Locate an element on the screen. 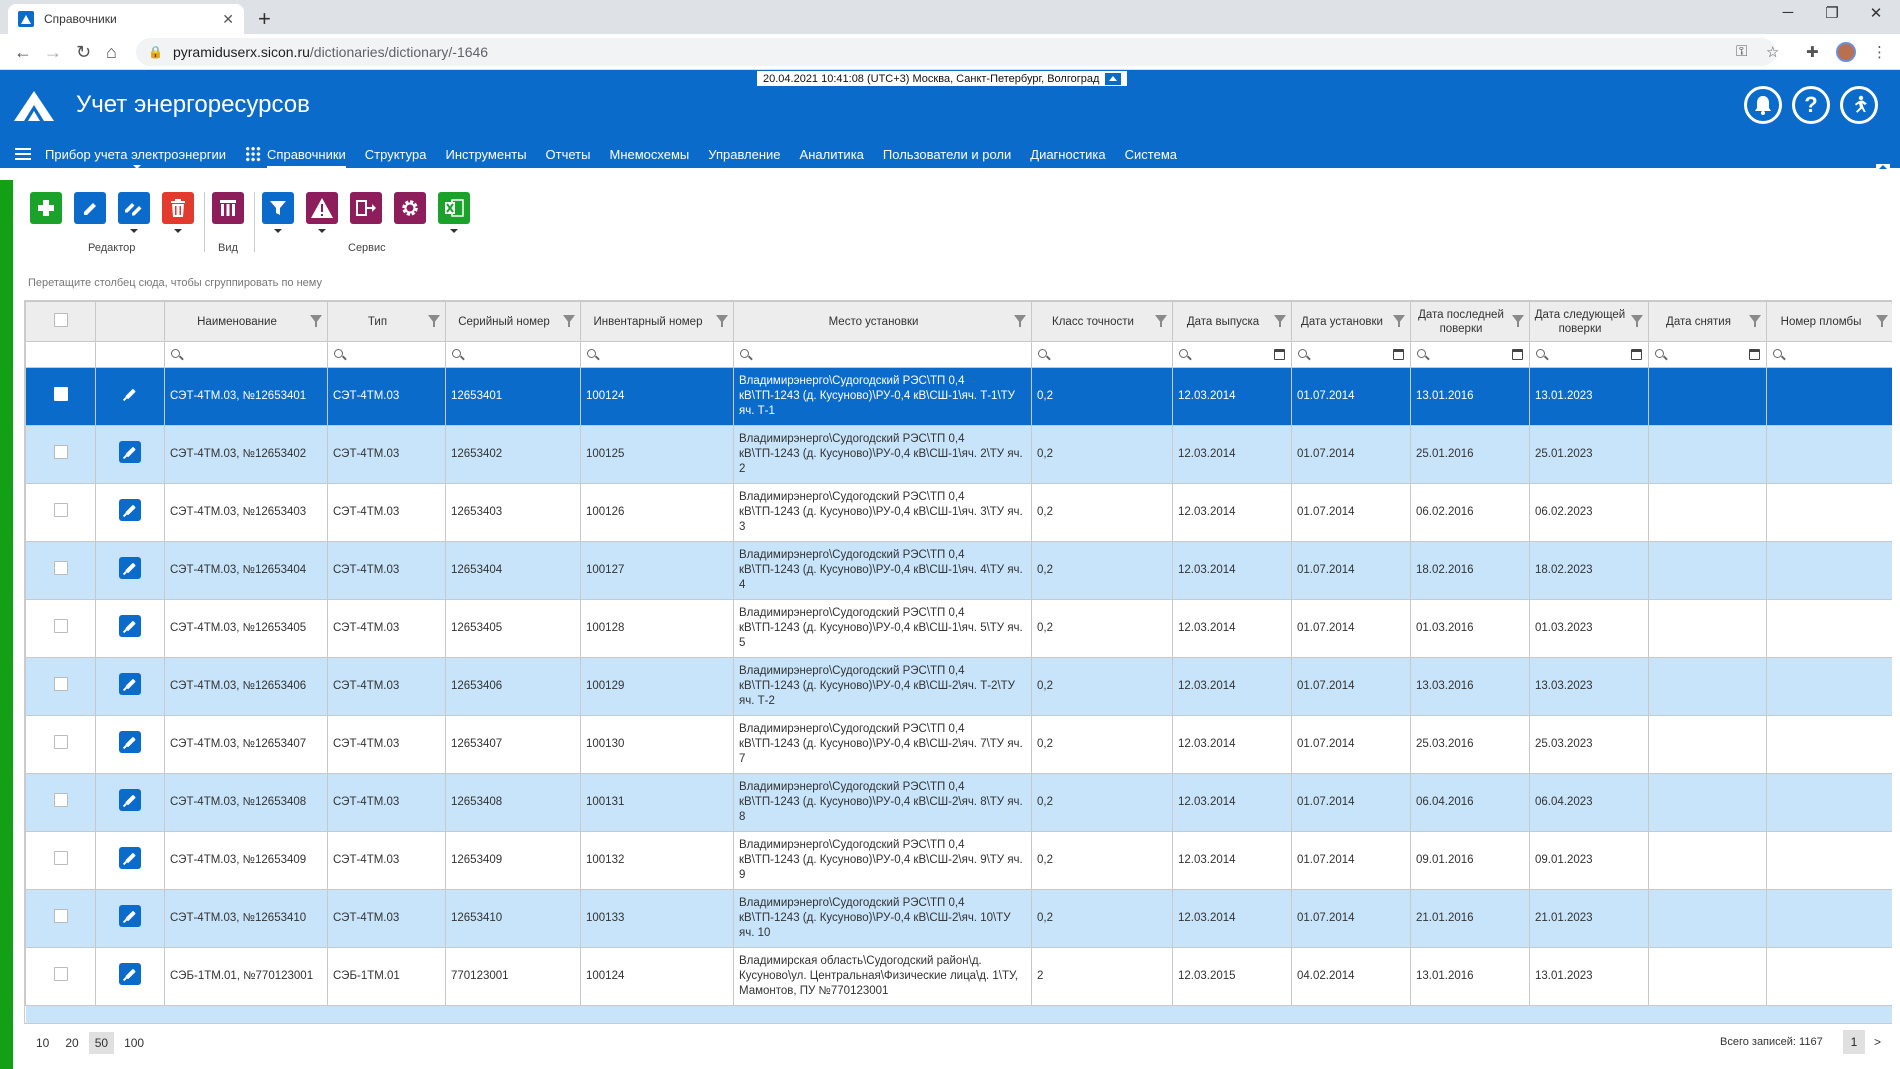  column-header-serial: Серийный номер is located at coordinates (513, 321).